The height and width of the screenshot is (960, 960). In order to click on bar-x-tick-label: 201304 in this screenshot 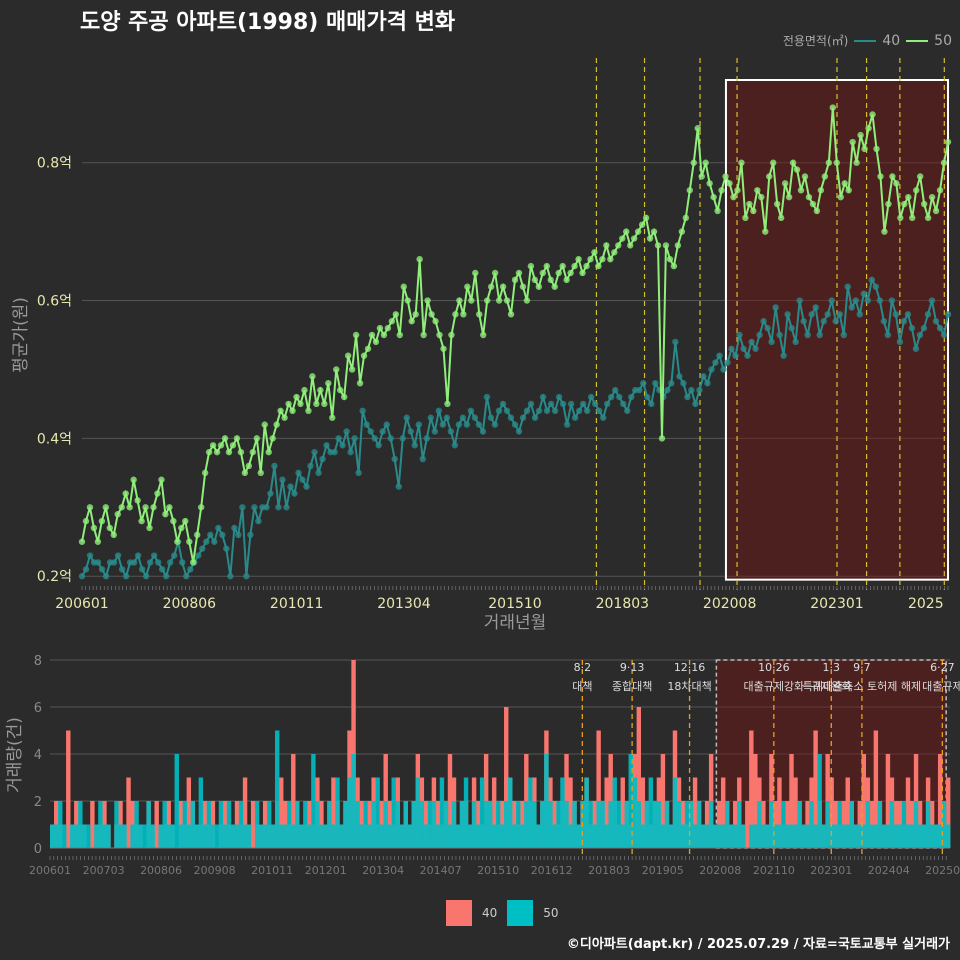, I will do `click(383, 870)`.